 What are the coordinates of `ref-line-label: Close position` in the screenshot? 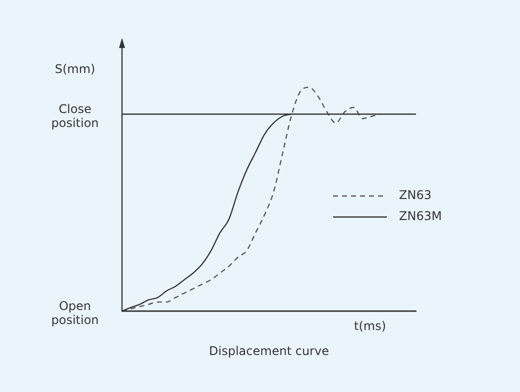 It's located at (75, 116).